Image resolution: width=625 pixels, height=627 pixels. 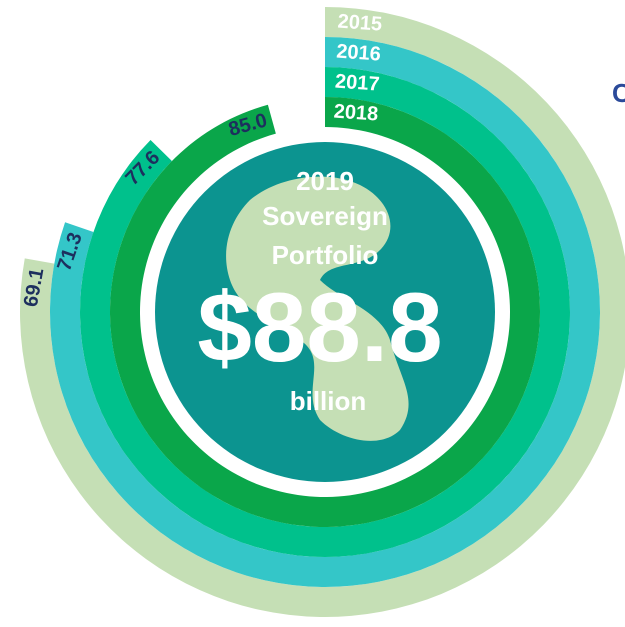 What do you see at coordinates (325, 255) in the screenshot?
I see `center-title: Portfolio` at bounding box center [325, 255].